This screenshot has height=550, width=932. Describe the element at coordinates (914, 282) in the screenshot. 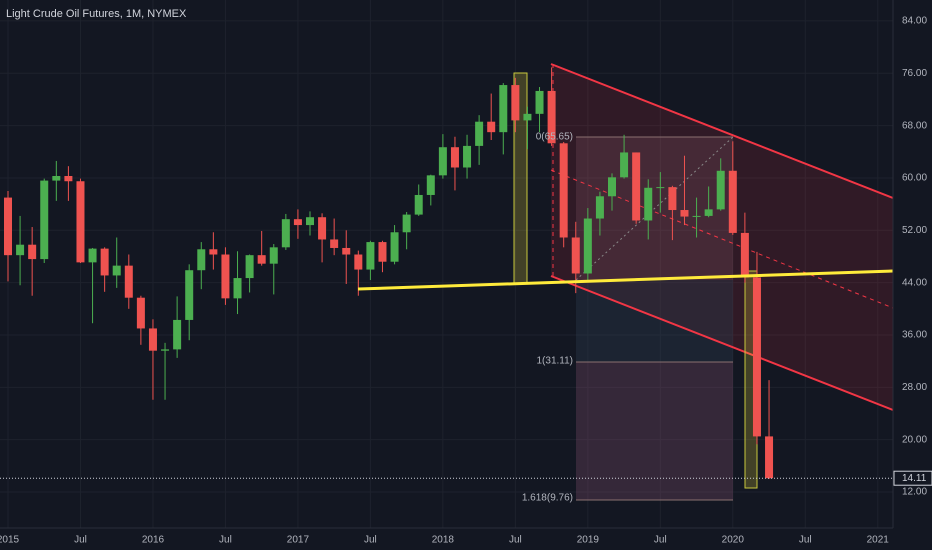

I see `y-tick-label: 44.00` at that location.